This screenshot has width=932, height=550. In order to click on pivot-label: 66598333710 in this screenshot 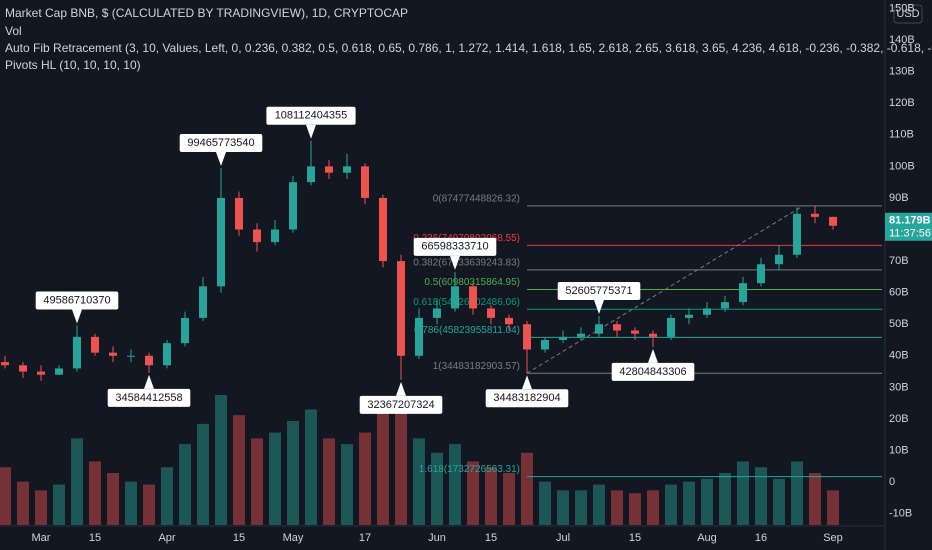, I will do `click(454, 247)`.